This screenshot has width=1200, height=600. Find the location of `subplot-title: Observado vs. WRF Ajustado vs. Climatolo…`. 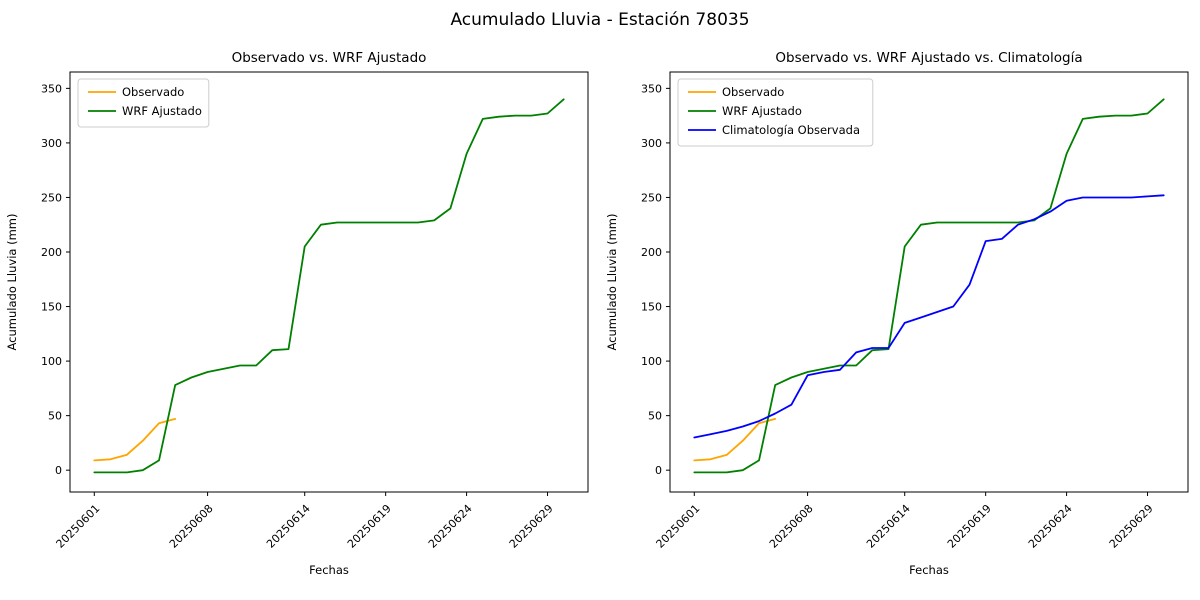

subplot-title: Observado vs. WRF Ajustado vs. Climatolo… is located at coordinates (928, 58).